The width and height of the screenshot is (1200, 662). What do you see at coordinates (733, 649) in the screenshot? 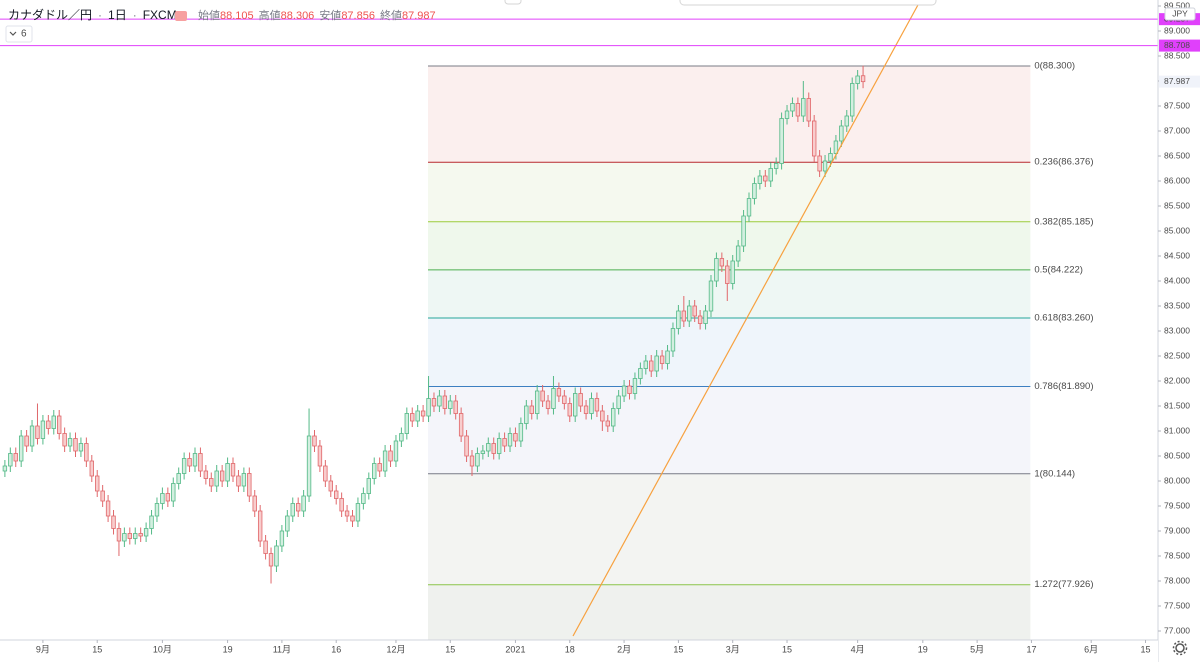
I see `x-tick-label: 3月` at bounding box center [733, 649].